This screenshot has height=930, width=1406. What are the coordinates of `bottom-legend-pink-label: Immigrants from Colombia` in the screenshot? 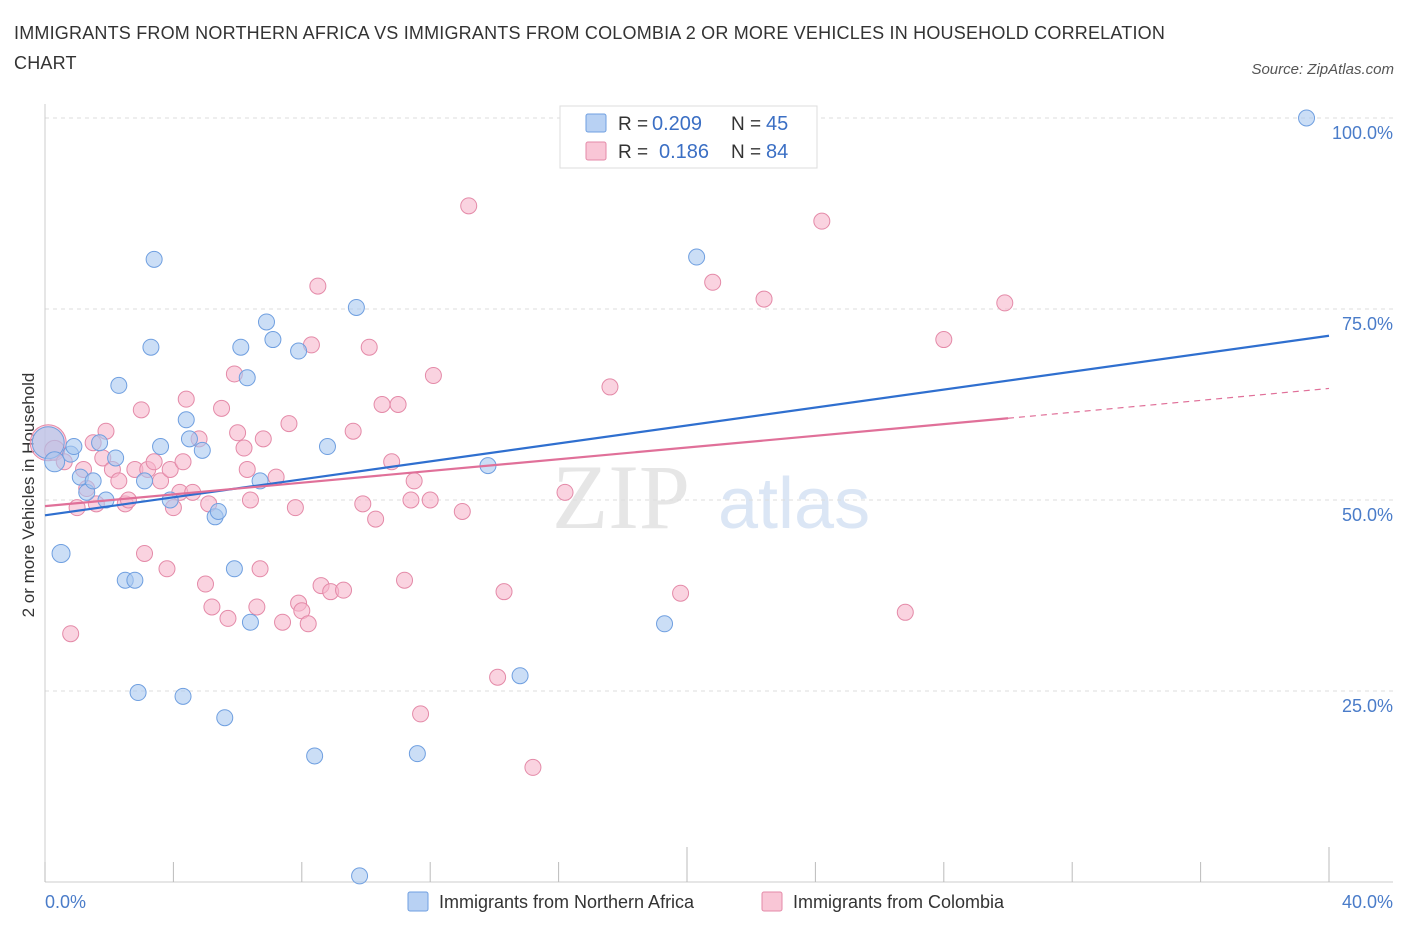 It's located at (899, 902).